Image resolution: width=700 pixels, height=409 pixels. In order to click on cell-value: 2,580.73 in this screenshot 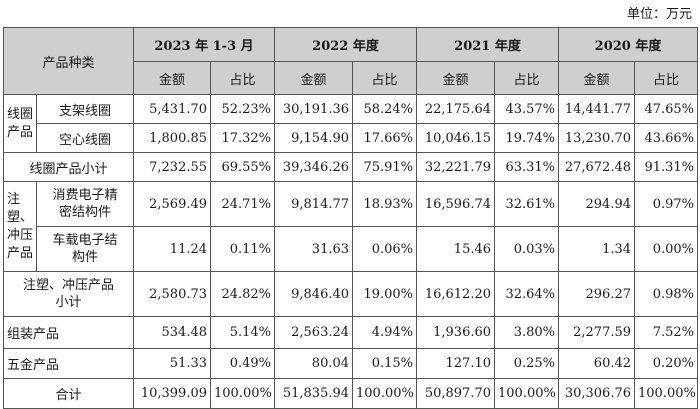, I will do `click(172, 294)`.